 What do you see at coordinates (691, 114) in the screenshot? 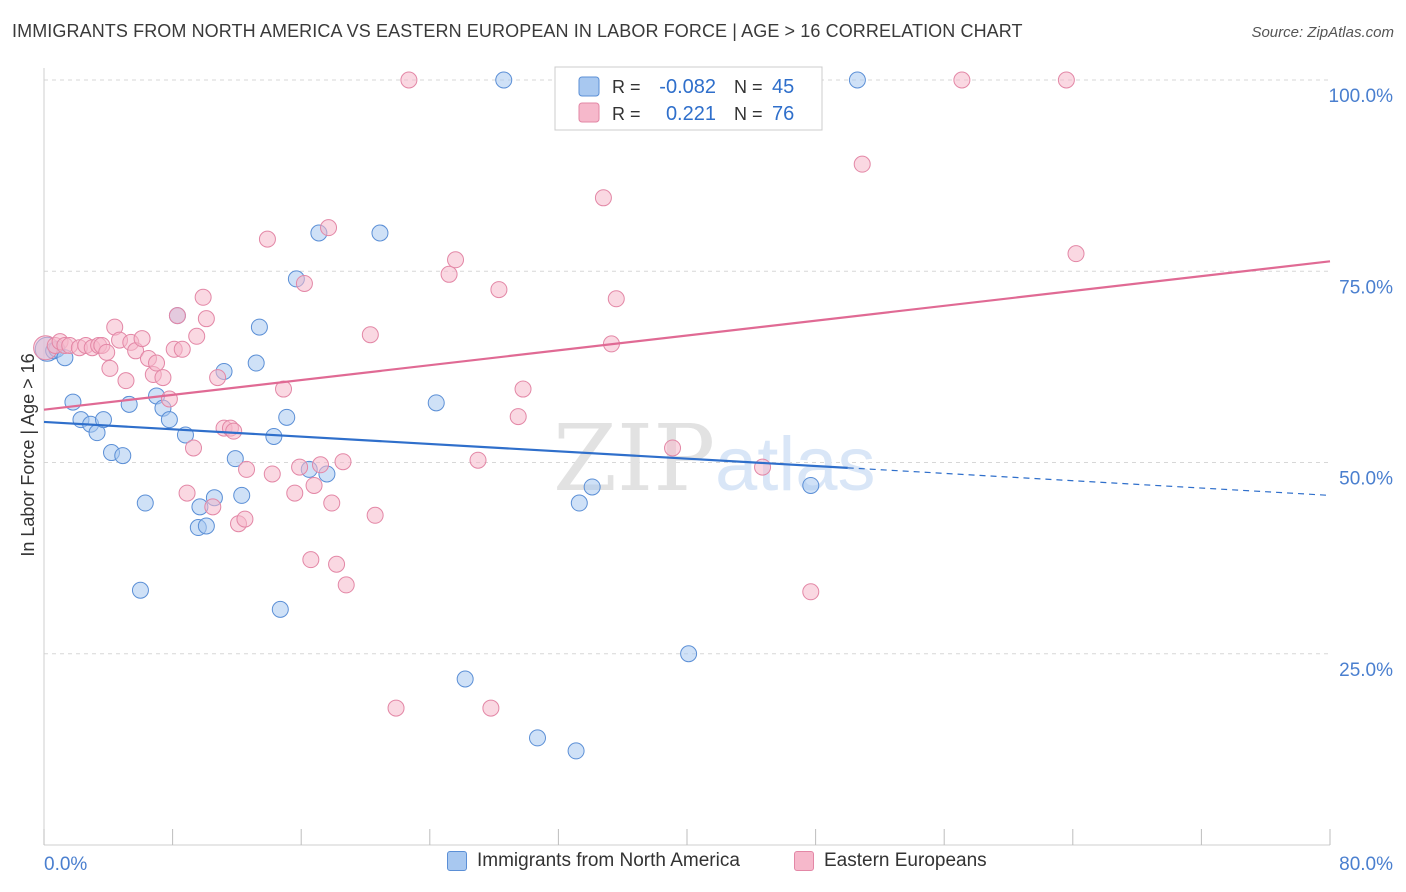
I see `legend-r-value-pink: 0.221` at bounding box center [691, 114].